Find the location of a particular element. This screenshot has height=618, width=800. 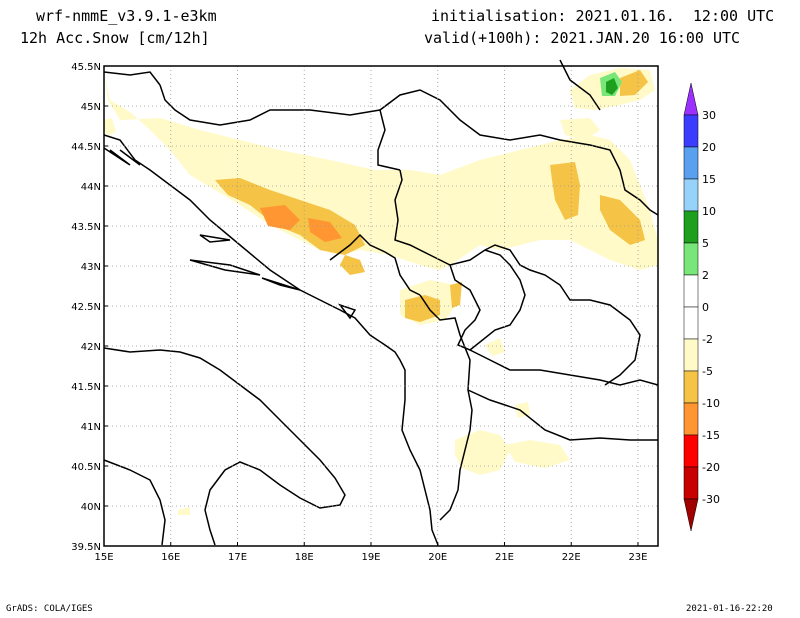

grads-credit: GrADS: COLA/IGES is located at coordinates (49, 609).